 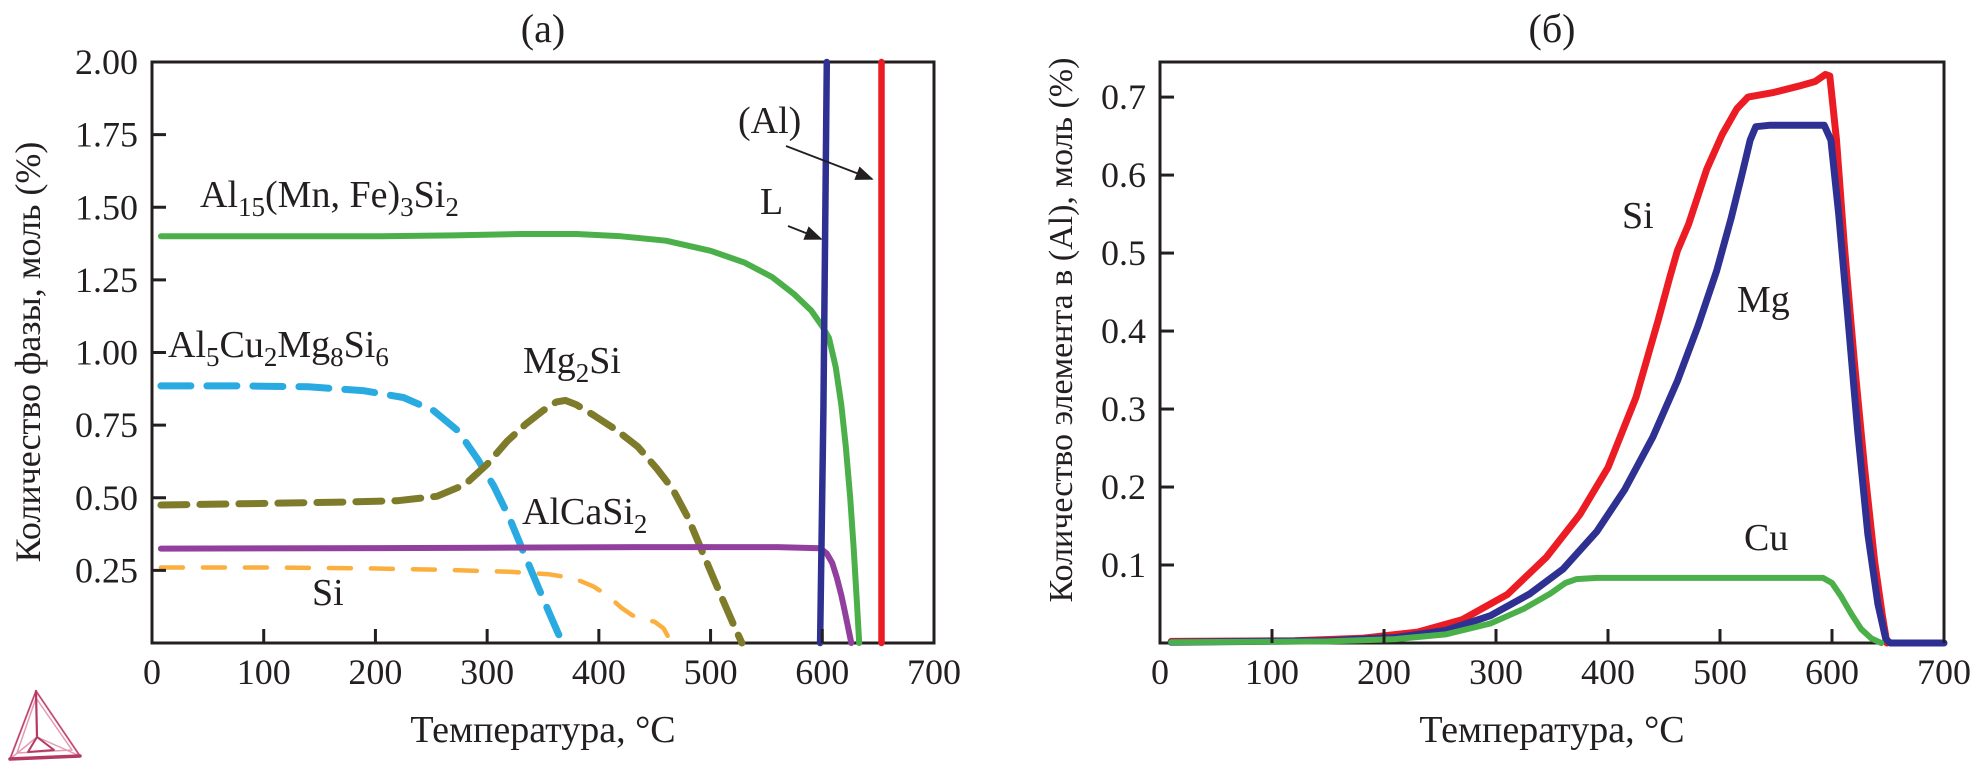 What do you see at coordinates (823, 352) in the screenshot?
I see `series-a-liquid` at bounding box center [823, 352].